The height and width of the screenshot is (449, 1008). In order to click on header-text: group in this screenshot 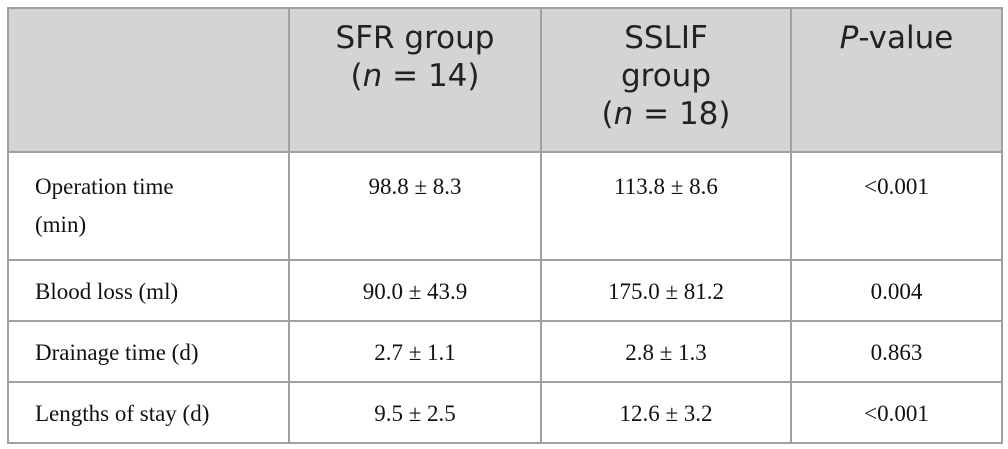, I will do `click(666, 76)`.